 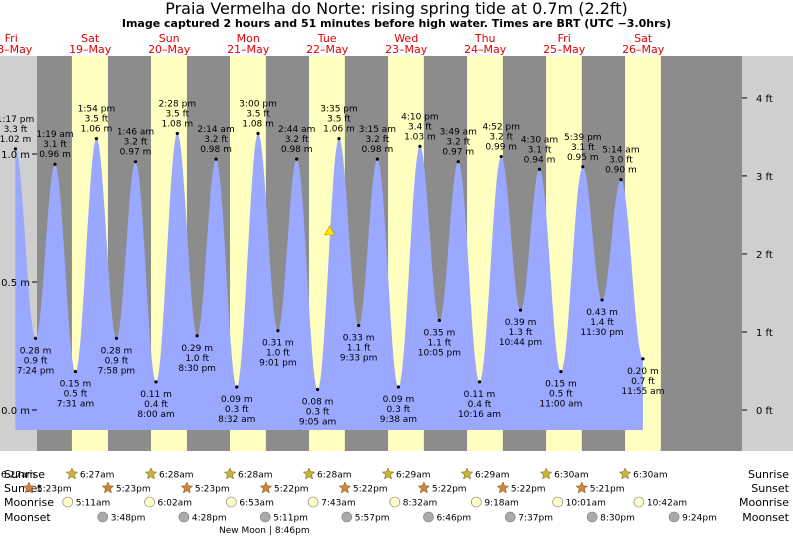 I want to click on low-tide-label: 9:33 pm, so click(x=359, y=359).